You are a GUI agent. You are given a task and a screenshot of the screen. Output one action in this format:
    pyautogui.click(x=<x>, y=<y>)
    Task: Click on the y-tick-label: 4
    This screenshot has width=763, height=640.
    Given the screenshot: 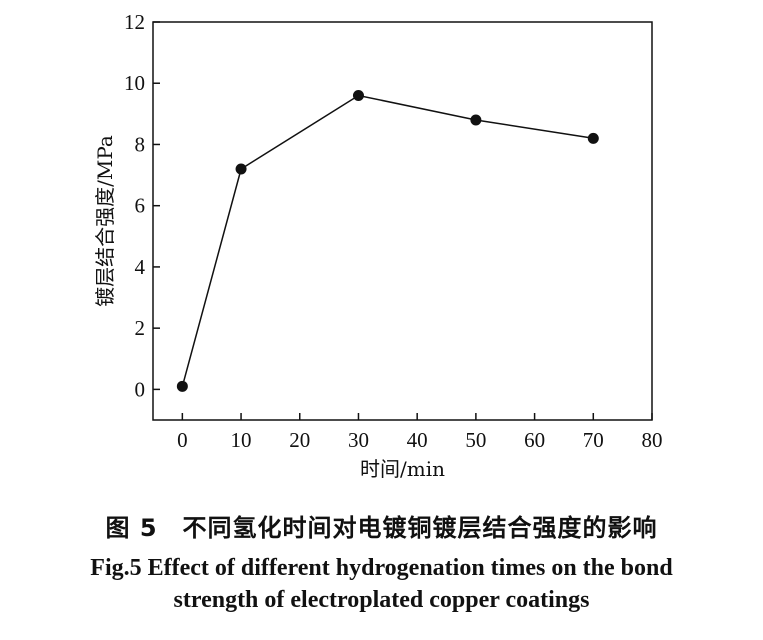 What is the action you would take?
    pyautogui.click(x=140, y=267)
    